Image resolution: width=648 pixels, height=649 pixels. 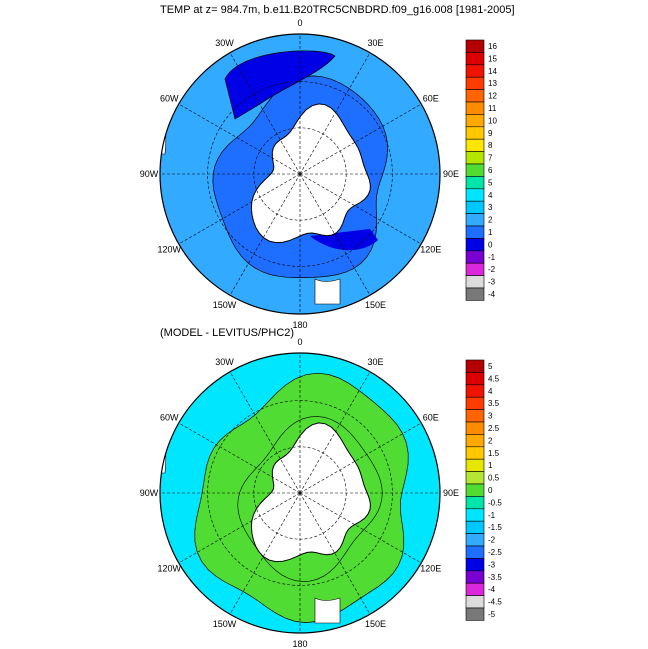 What do you see at coordinates (299, 342) in the screenshot?
I see `lon-label: 0` at bounding box center [299, 342].